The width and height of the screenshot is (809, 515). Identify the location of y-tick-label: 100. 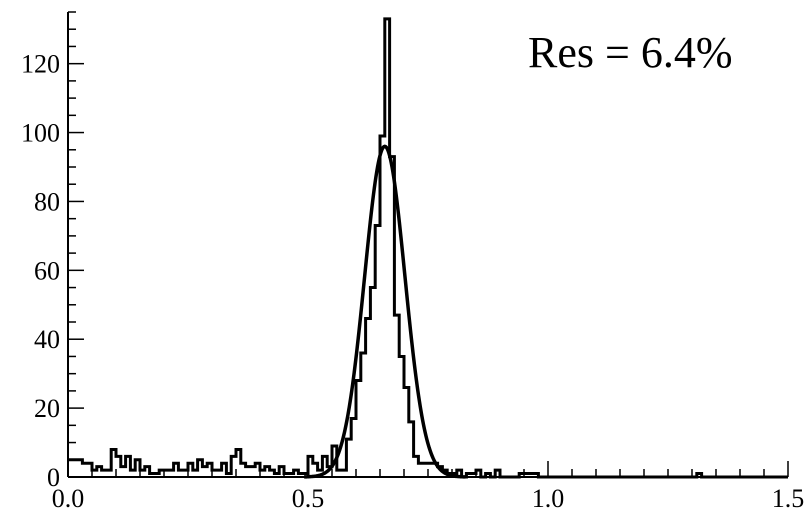
(40, 133).